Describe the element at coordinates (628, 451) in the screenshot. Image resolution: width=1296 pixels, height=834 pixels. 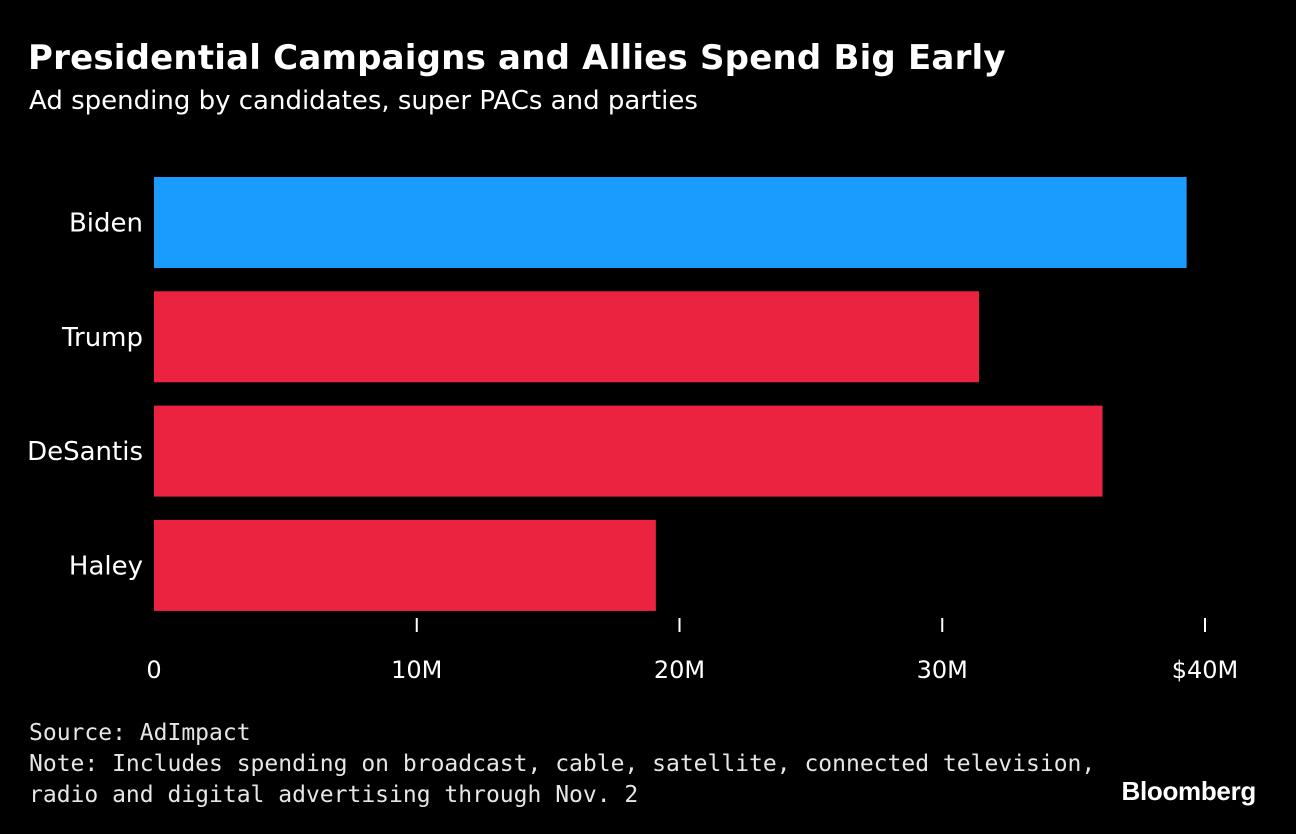
I see `bar-desantis` at that location.